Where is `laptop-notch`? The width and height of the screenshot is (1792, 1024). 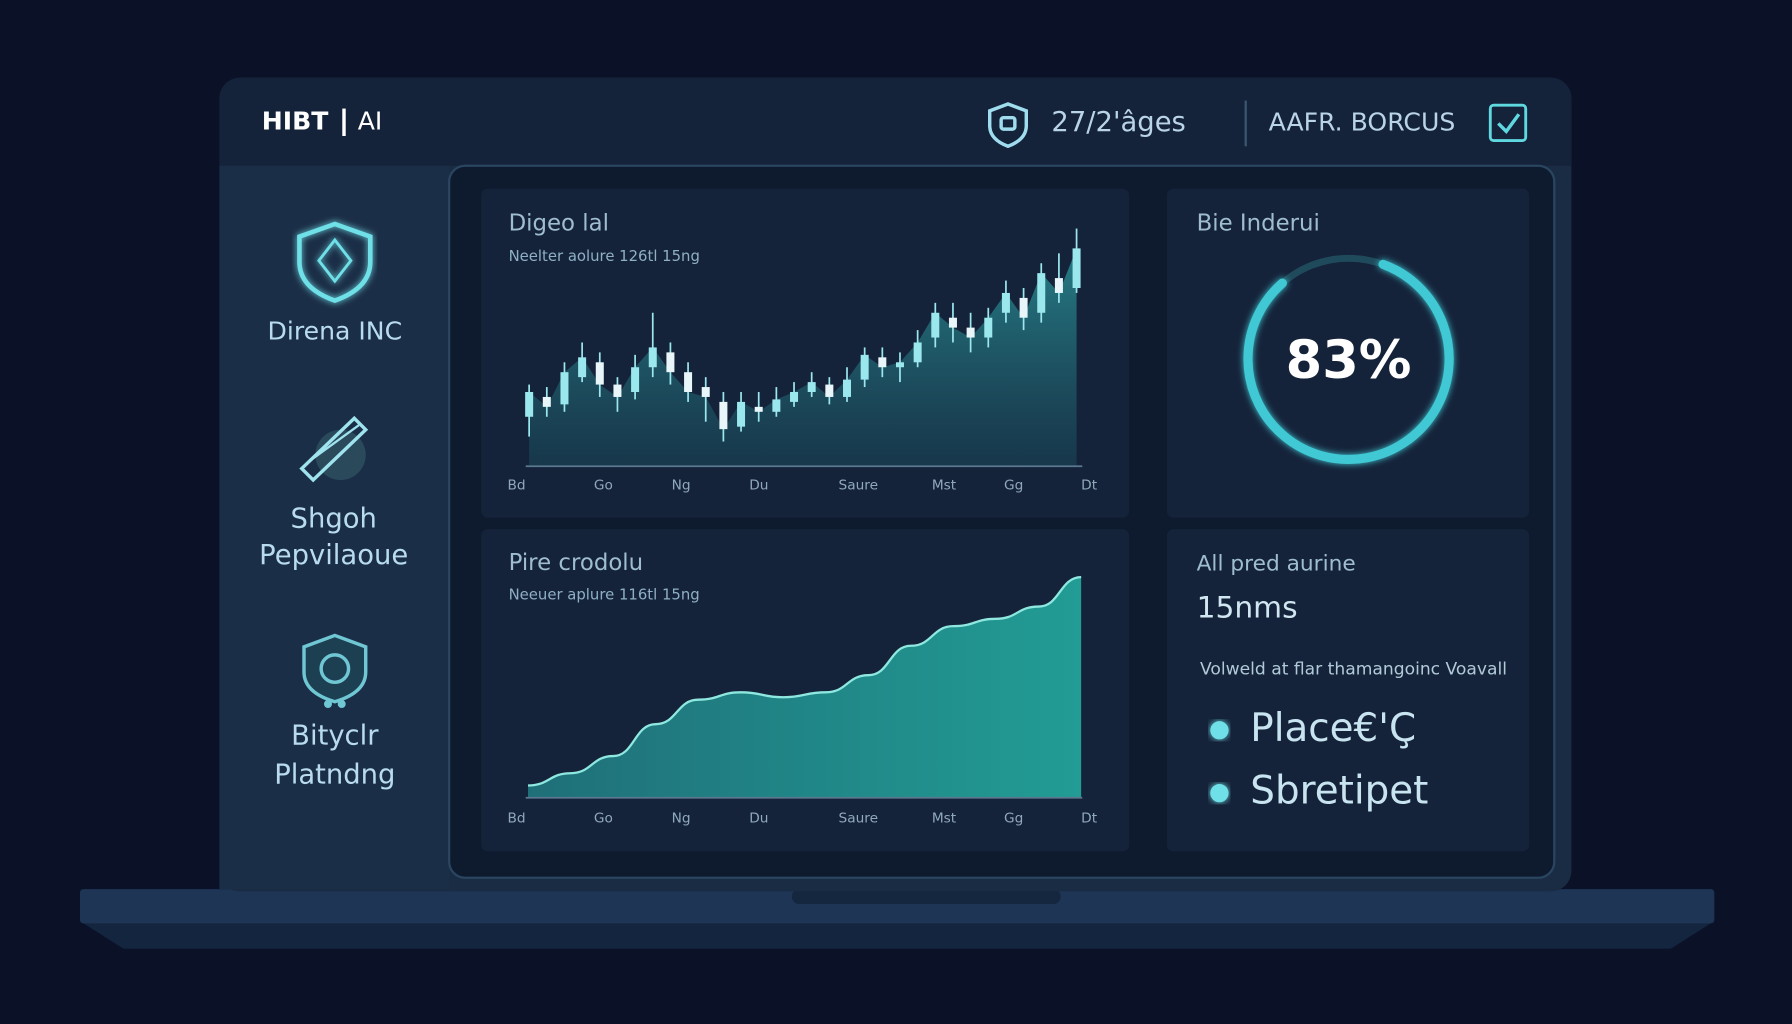 laptop-notch is located at coordinates (926, 896).